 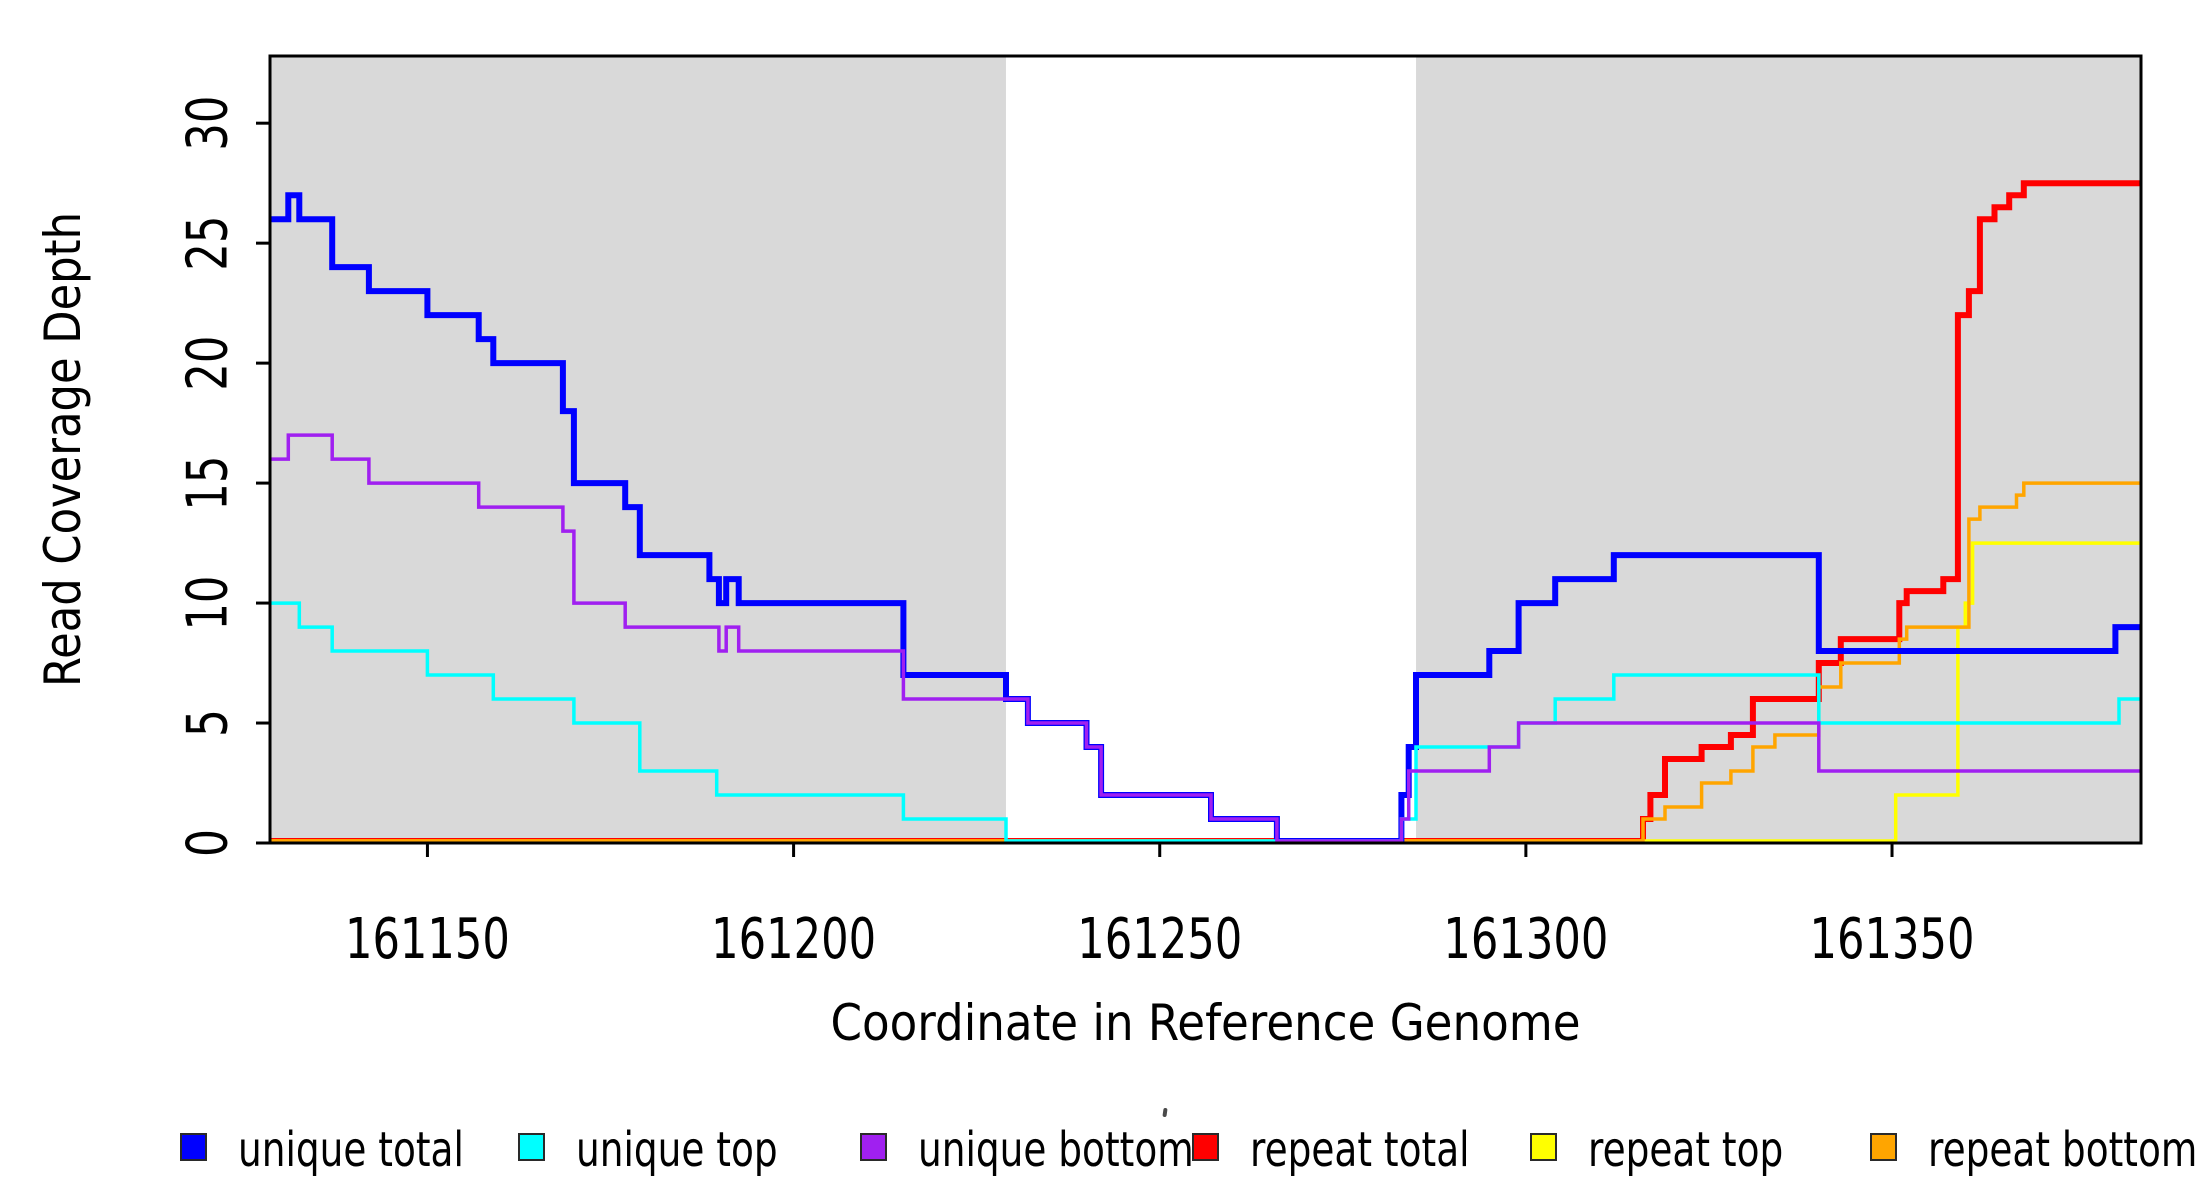 I want to click on legend-item-unique-total: unique total, so click(x=354, y=1150).